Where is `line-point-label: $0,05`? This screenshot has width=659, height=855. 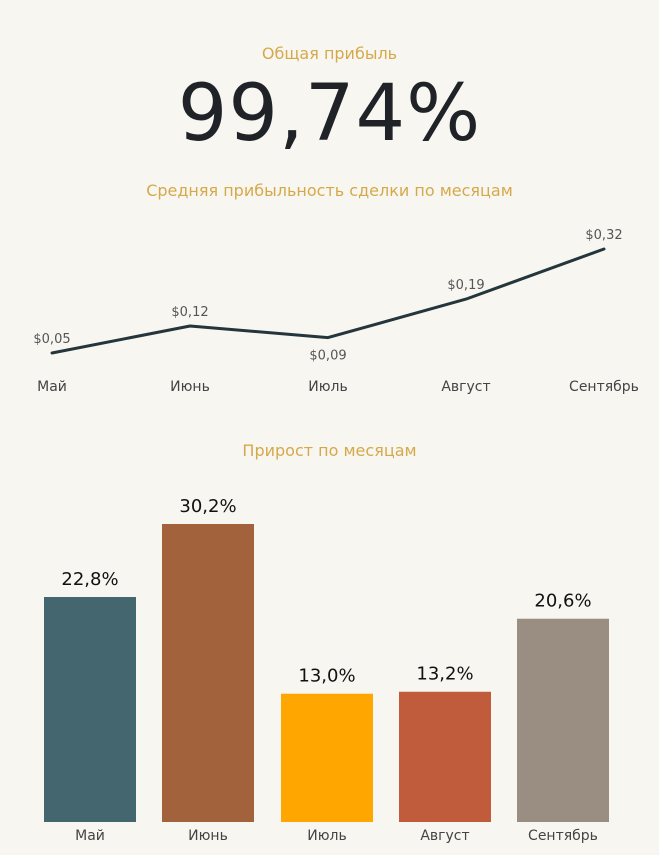 line-point-label: $0,05 is located at coordinates (51, 339).